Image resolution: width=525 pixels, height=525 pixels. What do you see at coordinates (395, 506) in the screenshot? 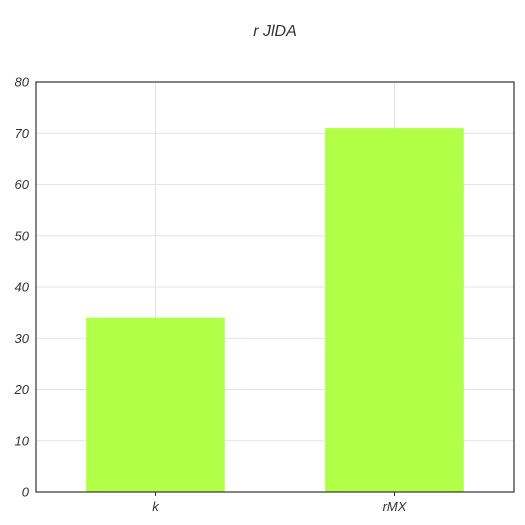
I see `x-tick-label: rMX` at bounding box center [395, 506].